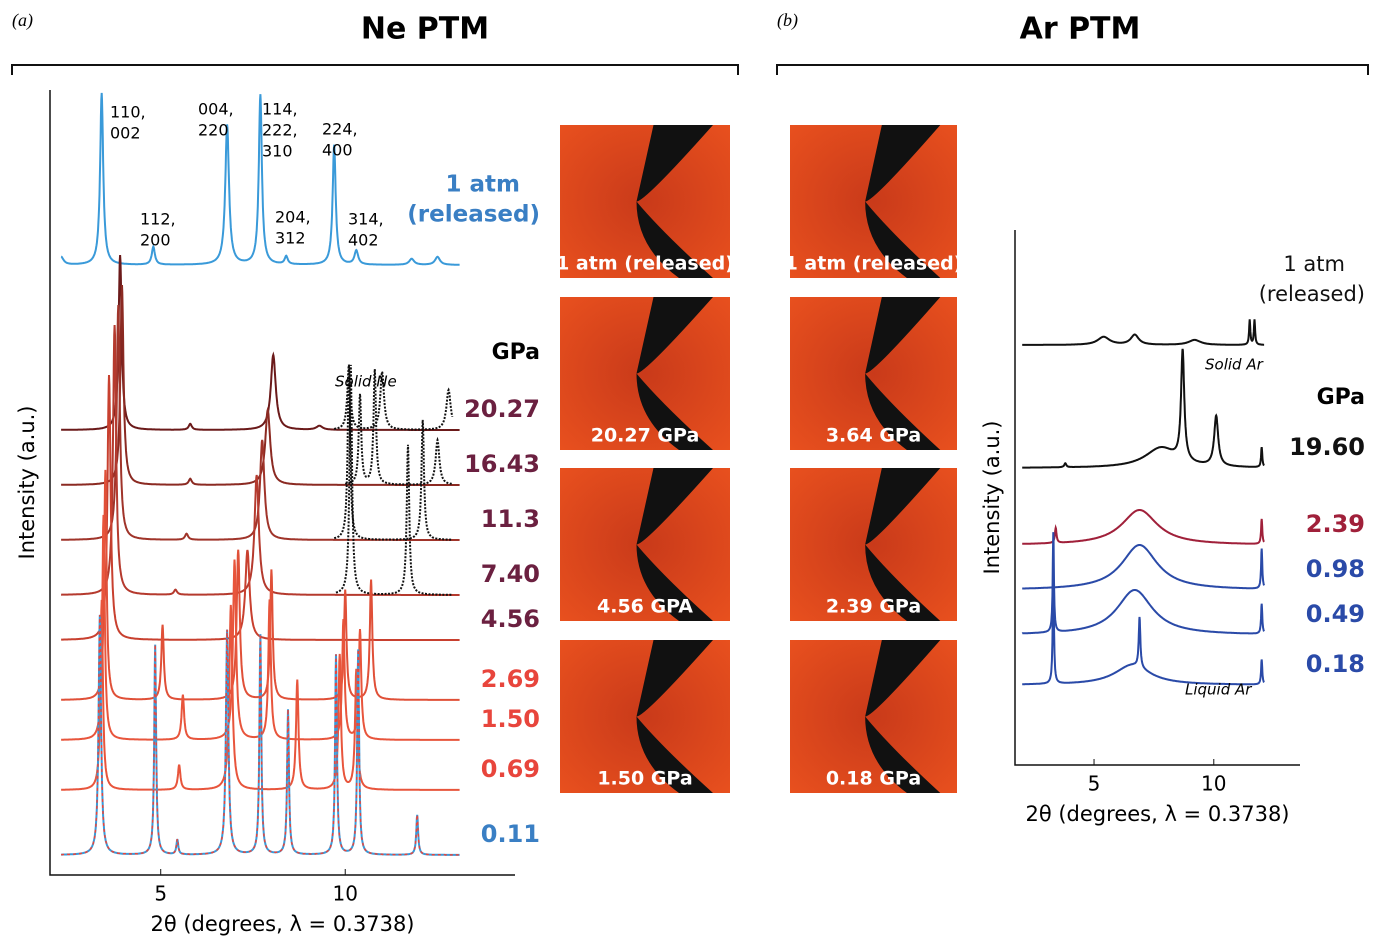  What do you see at coordinates (280, 130) in the screenshot?
I see `annotation: 222,` at bounding box center [280, 130].